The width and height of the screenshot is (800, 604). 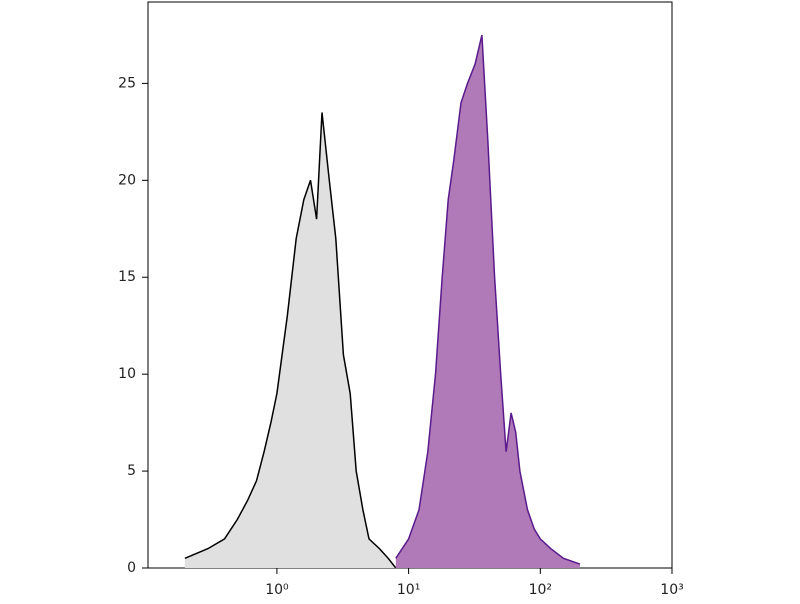 What do you see at coordinates (277, 590) in the screenshot?
I see `x-tick-label: 10⁰` at bounding box center [277, 590].